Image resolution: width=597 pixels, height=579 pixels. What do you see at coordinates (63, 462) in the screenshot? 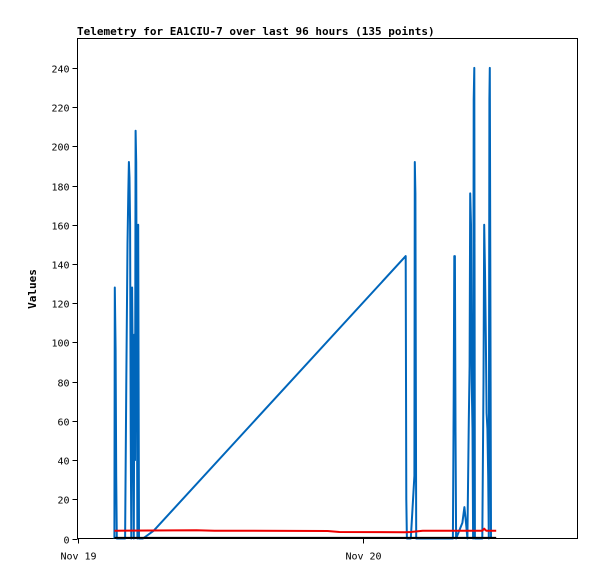
I see `y-tick-label-2: 40` at bounding box center [63, 462].